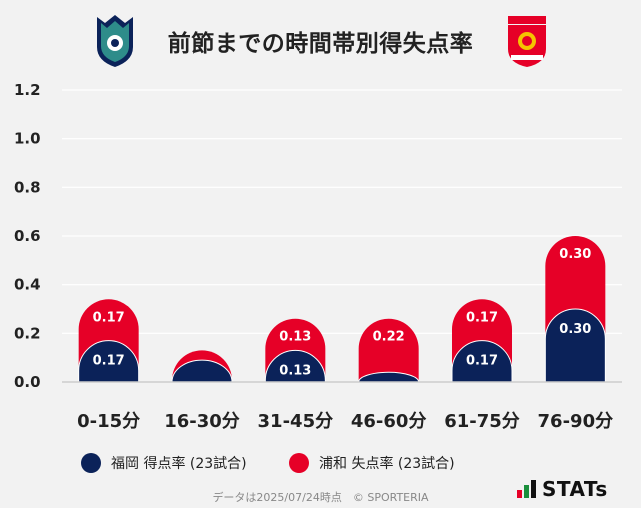 This screenshot has width=641, height=508. I want to click on bar-label-home-5: 0.17, so click(482, 361).